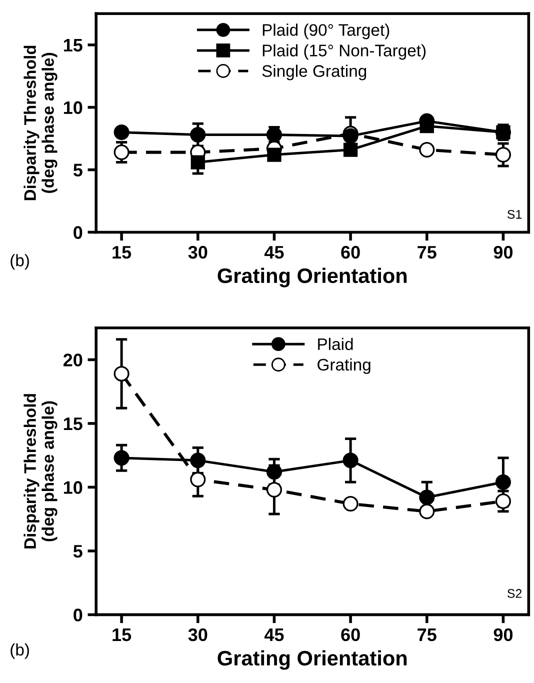 This screenshot has height=683, width=534. What do you see at coordinates (72, 360) in the screenshot?
I see `y-tick-label: 20` at bounding box center [72, 360].